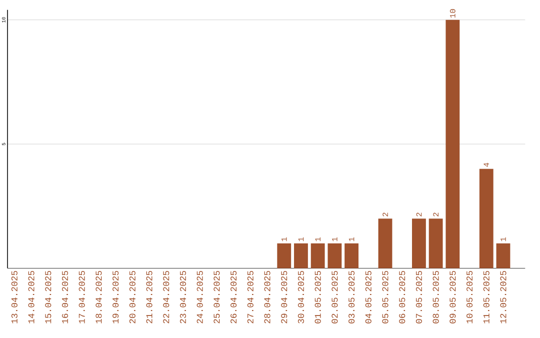 The height and width of the screenshot is (338, 540). What do you see at coordinates (31, 297) in the screenshot?
I see `x-tick-label: 14.04.2025` at bounding box center [31, 297].